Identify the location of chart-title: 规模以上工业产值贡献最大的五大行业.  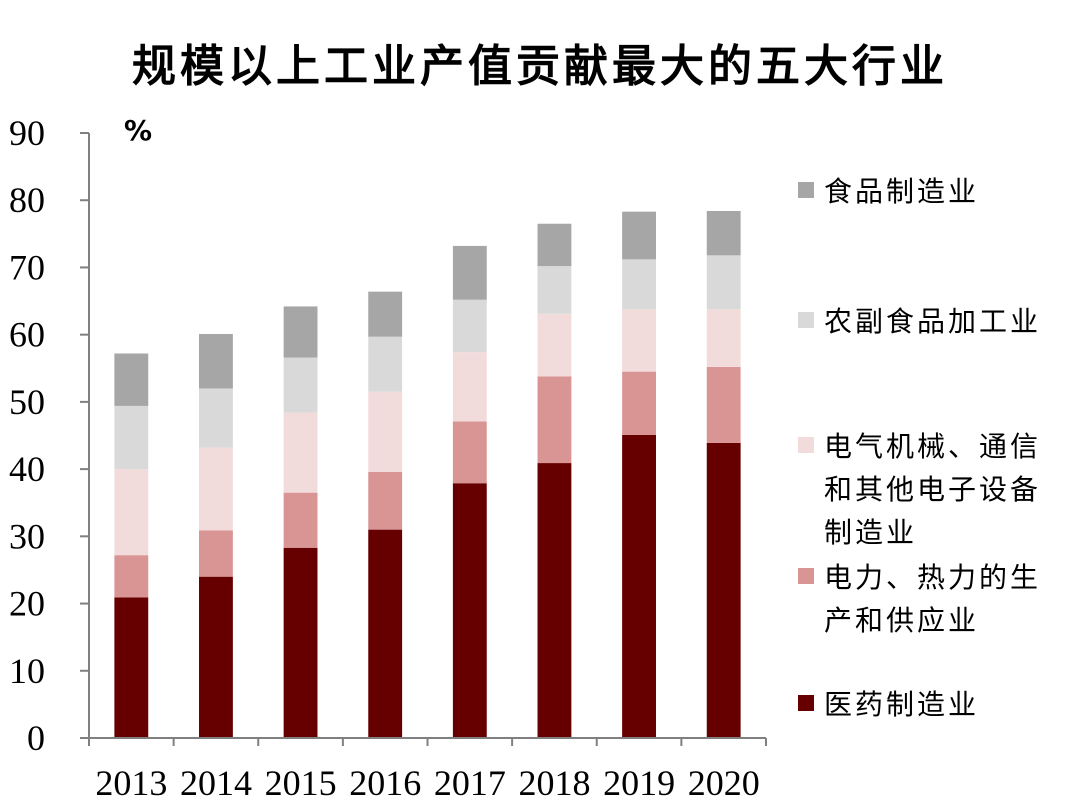
(540, 66).